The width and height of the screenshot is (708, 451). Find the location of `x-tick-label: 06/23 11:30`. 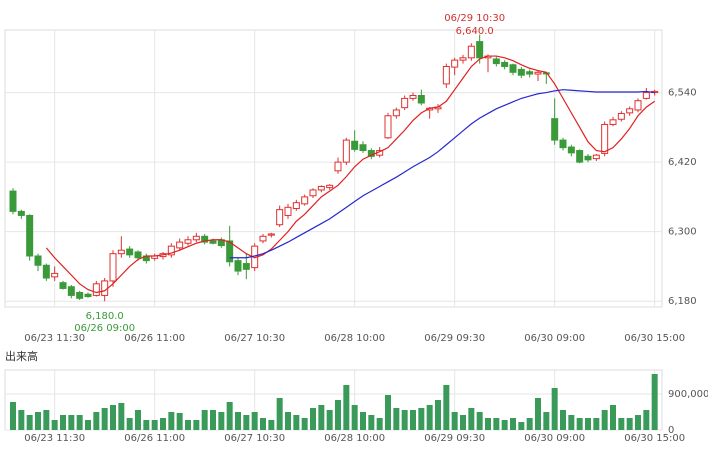

x-tick-label: 06/23 11:30 is located at coordinates (54, 338).